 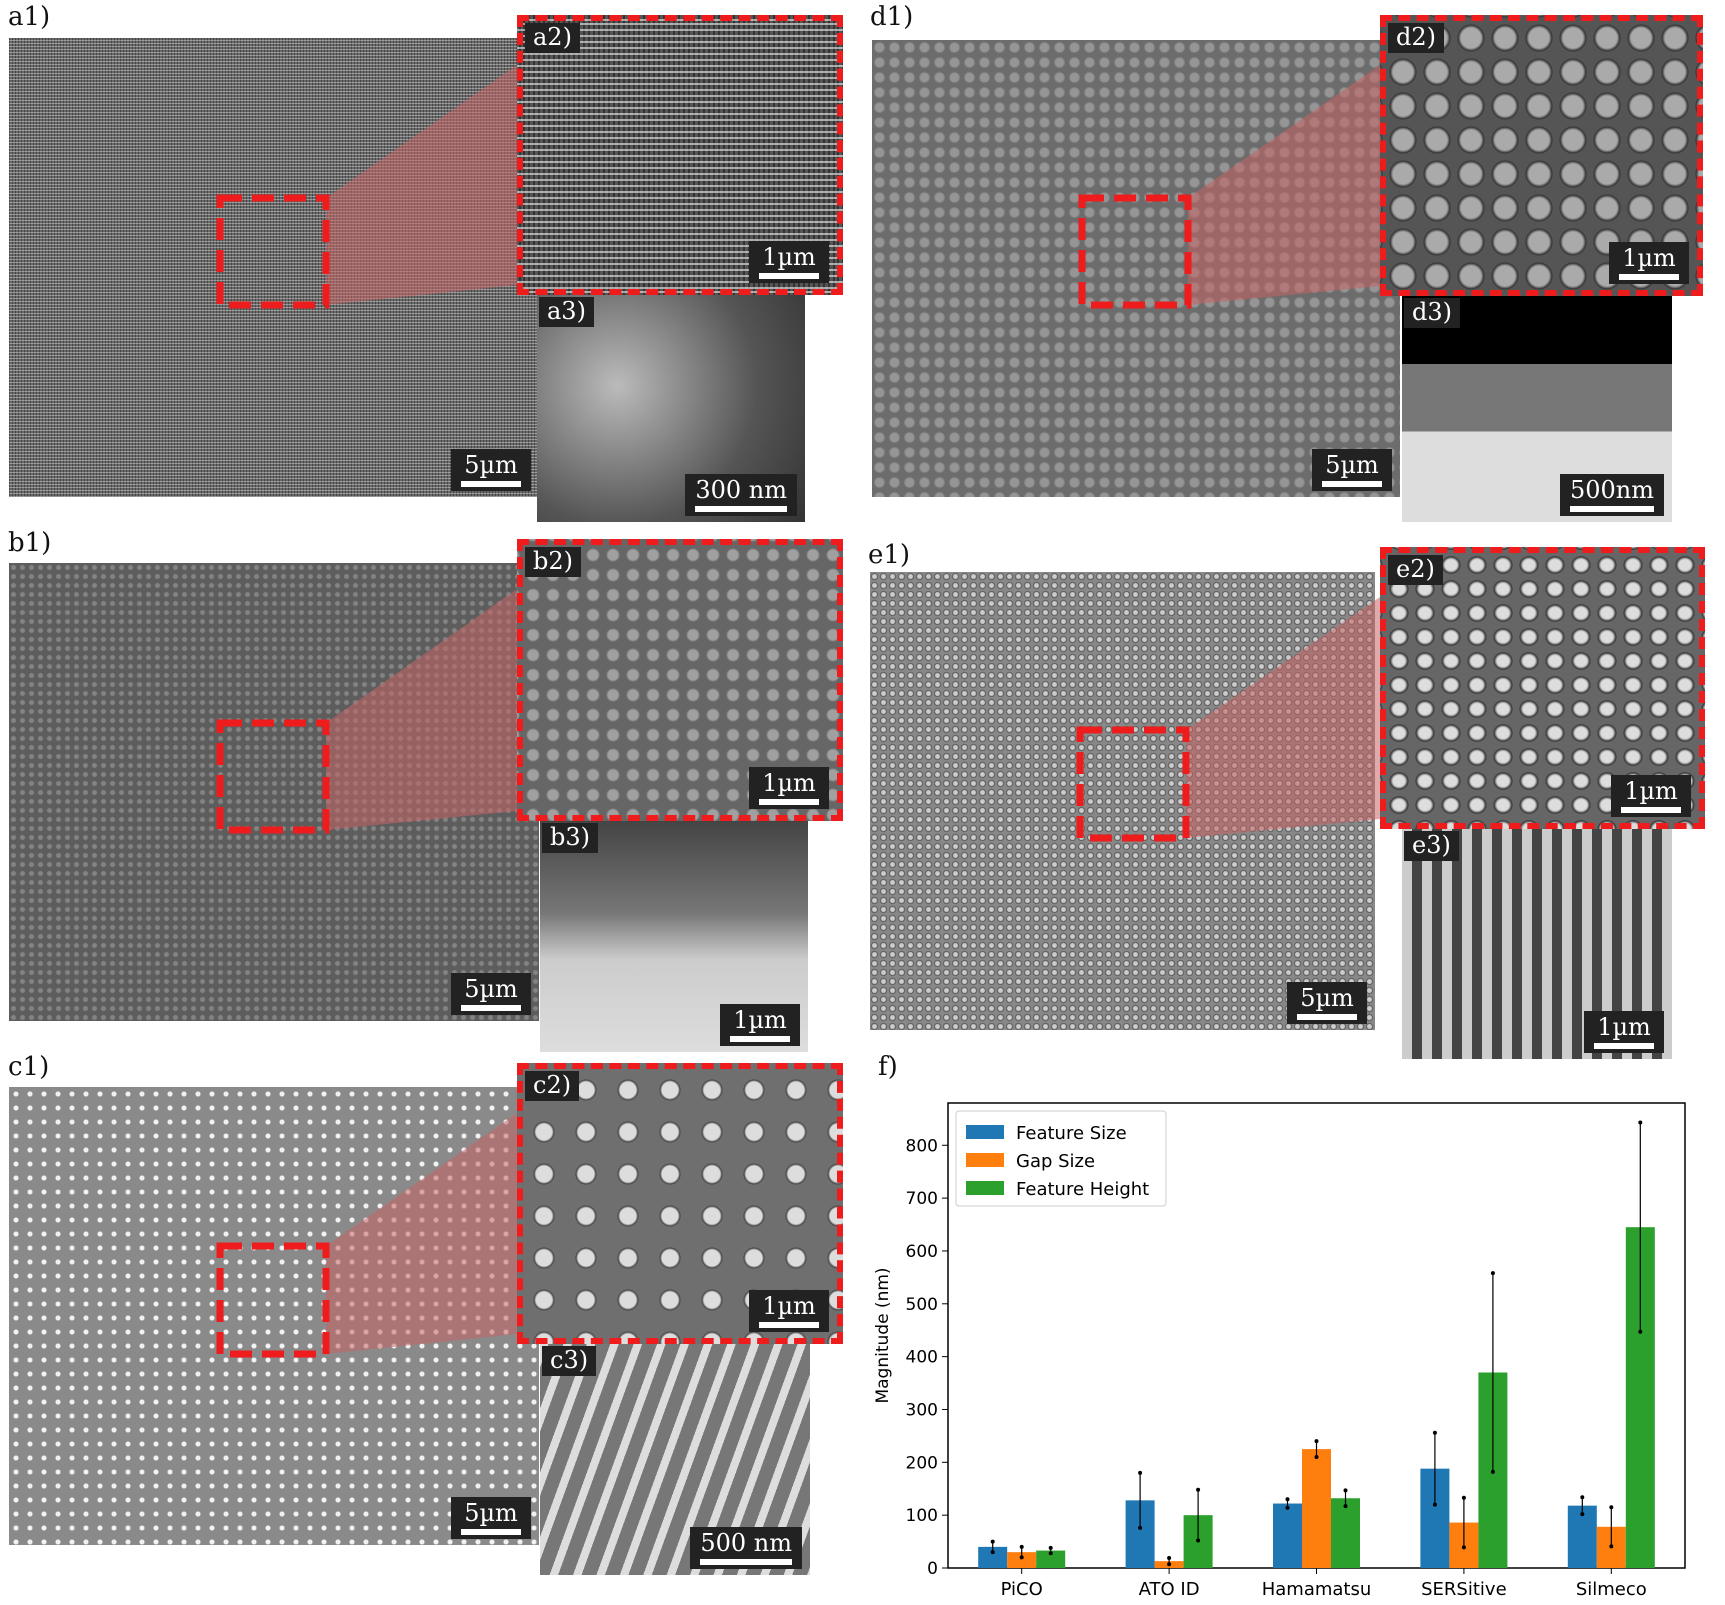 What do you see at coordinates (1624, 1032) in the screenshot?
I see `scale-bar-e3: 1µm` at bounding box center [1624, 1032].